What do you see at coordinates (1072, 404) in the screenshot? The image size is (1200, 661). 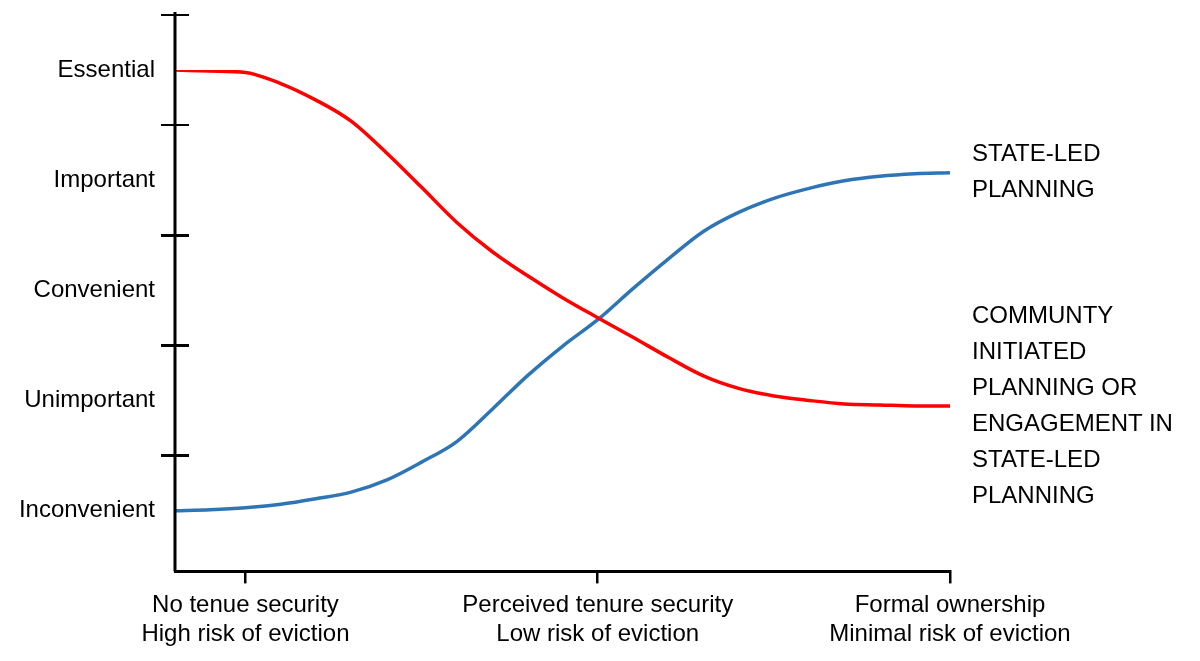 I see `series-label: COMMUNTY INITIATED PLANNING OR ENGAGEMENT IN STATE-LED PLANNING` at bounding box center [1072, 404].